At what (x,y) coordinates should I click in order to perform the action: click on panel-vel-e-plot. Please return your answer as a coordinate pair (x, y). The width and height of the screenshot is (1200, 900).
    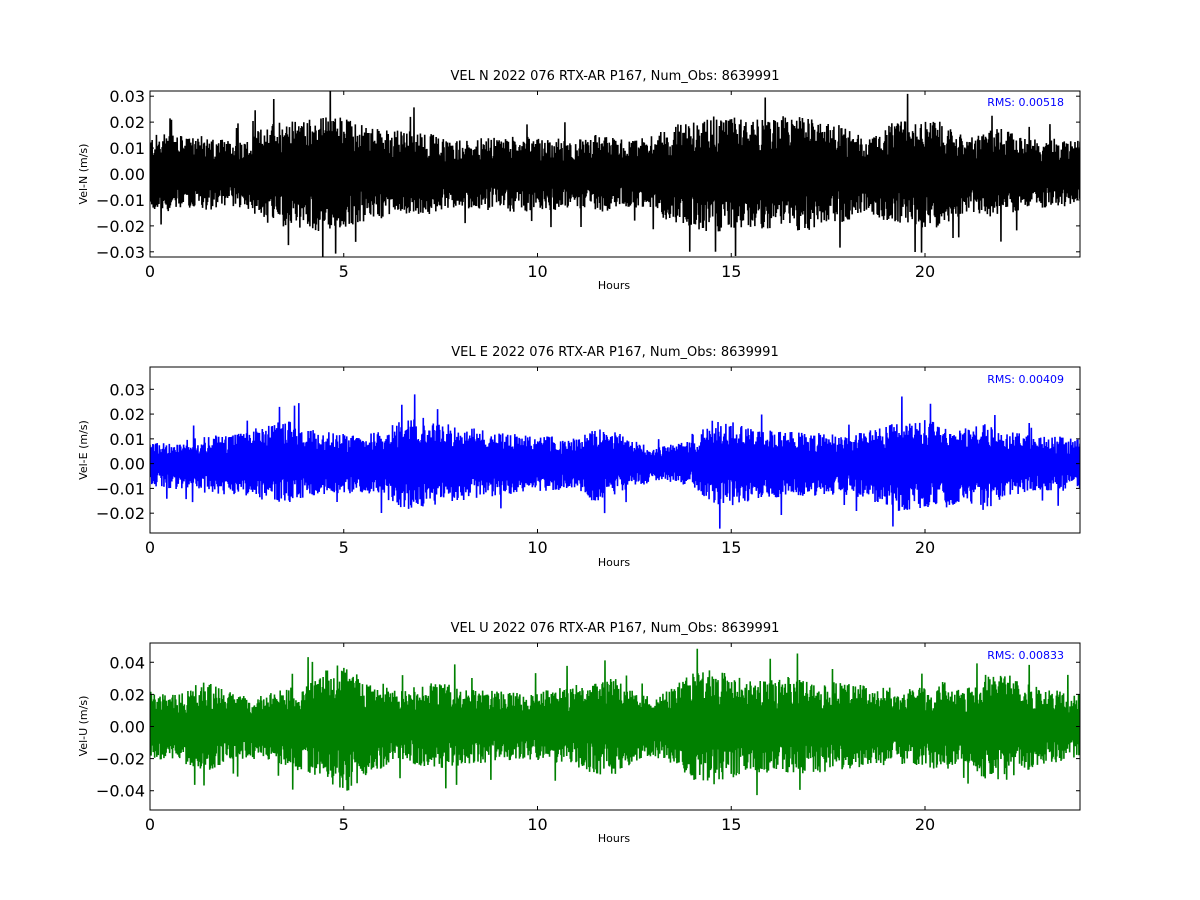
    Looking at the image, I should click on (615, 461).